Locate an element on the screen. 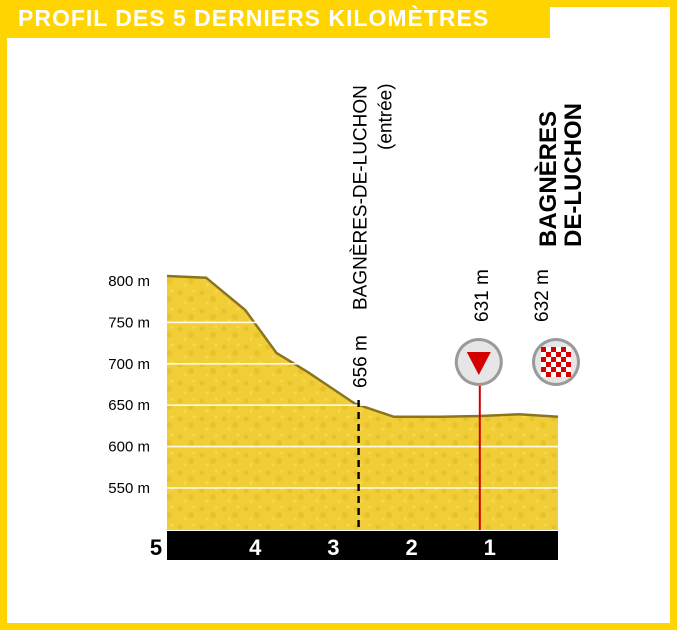 The width and height of the screenshot is (677, 630). entry-sub-label: (entrée) is located at coordinates (386, 116).